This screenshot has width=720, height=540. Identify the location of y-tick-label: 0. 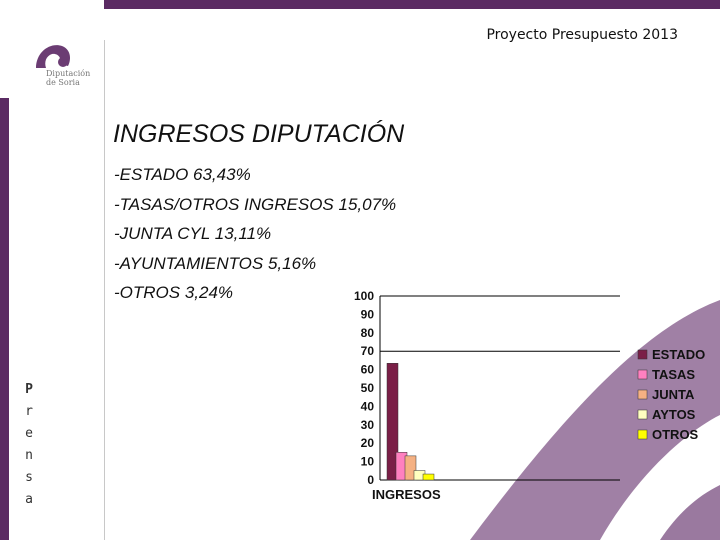
(370, 480).